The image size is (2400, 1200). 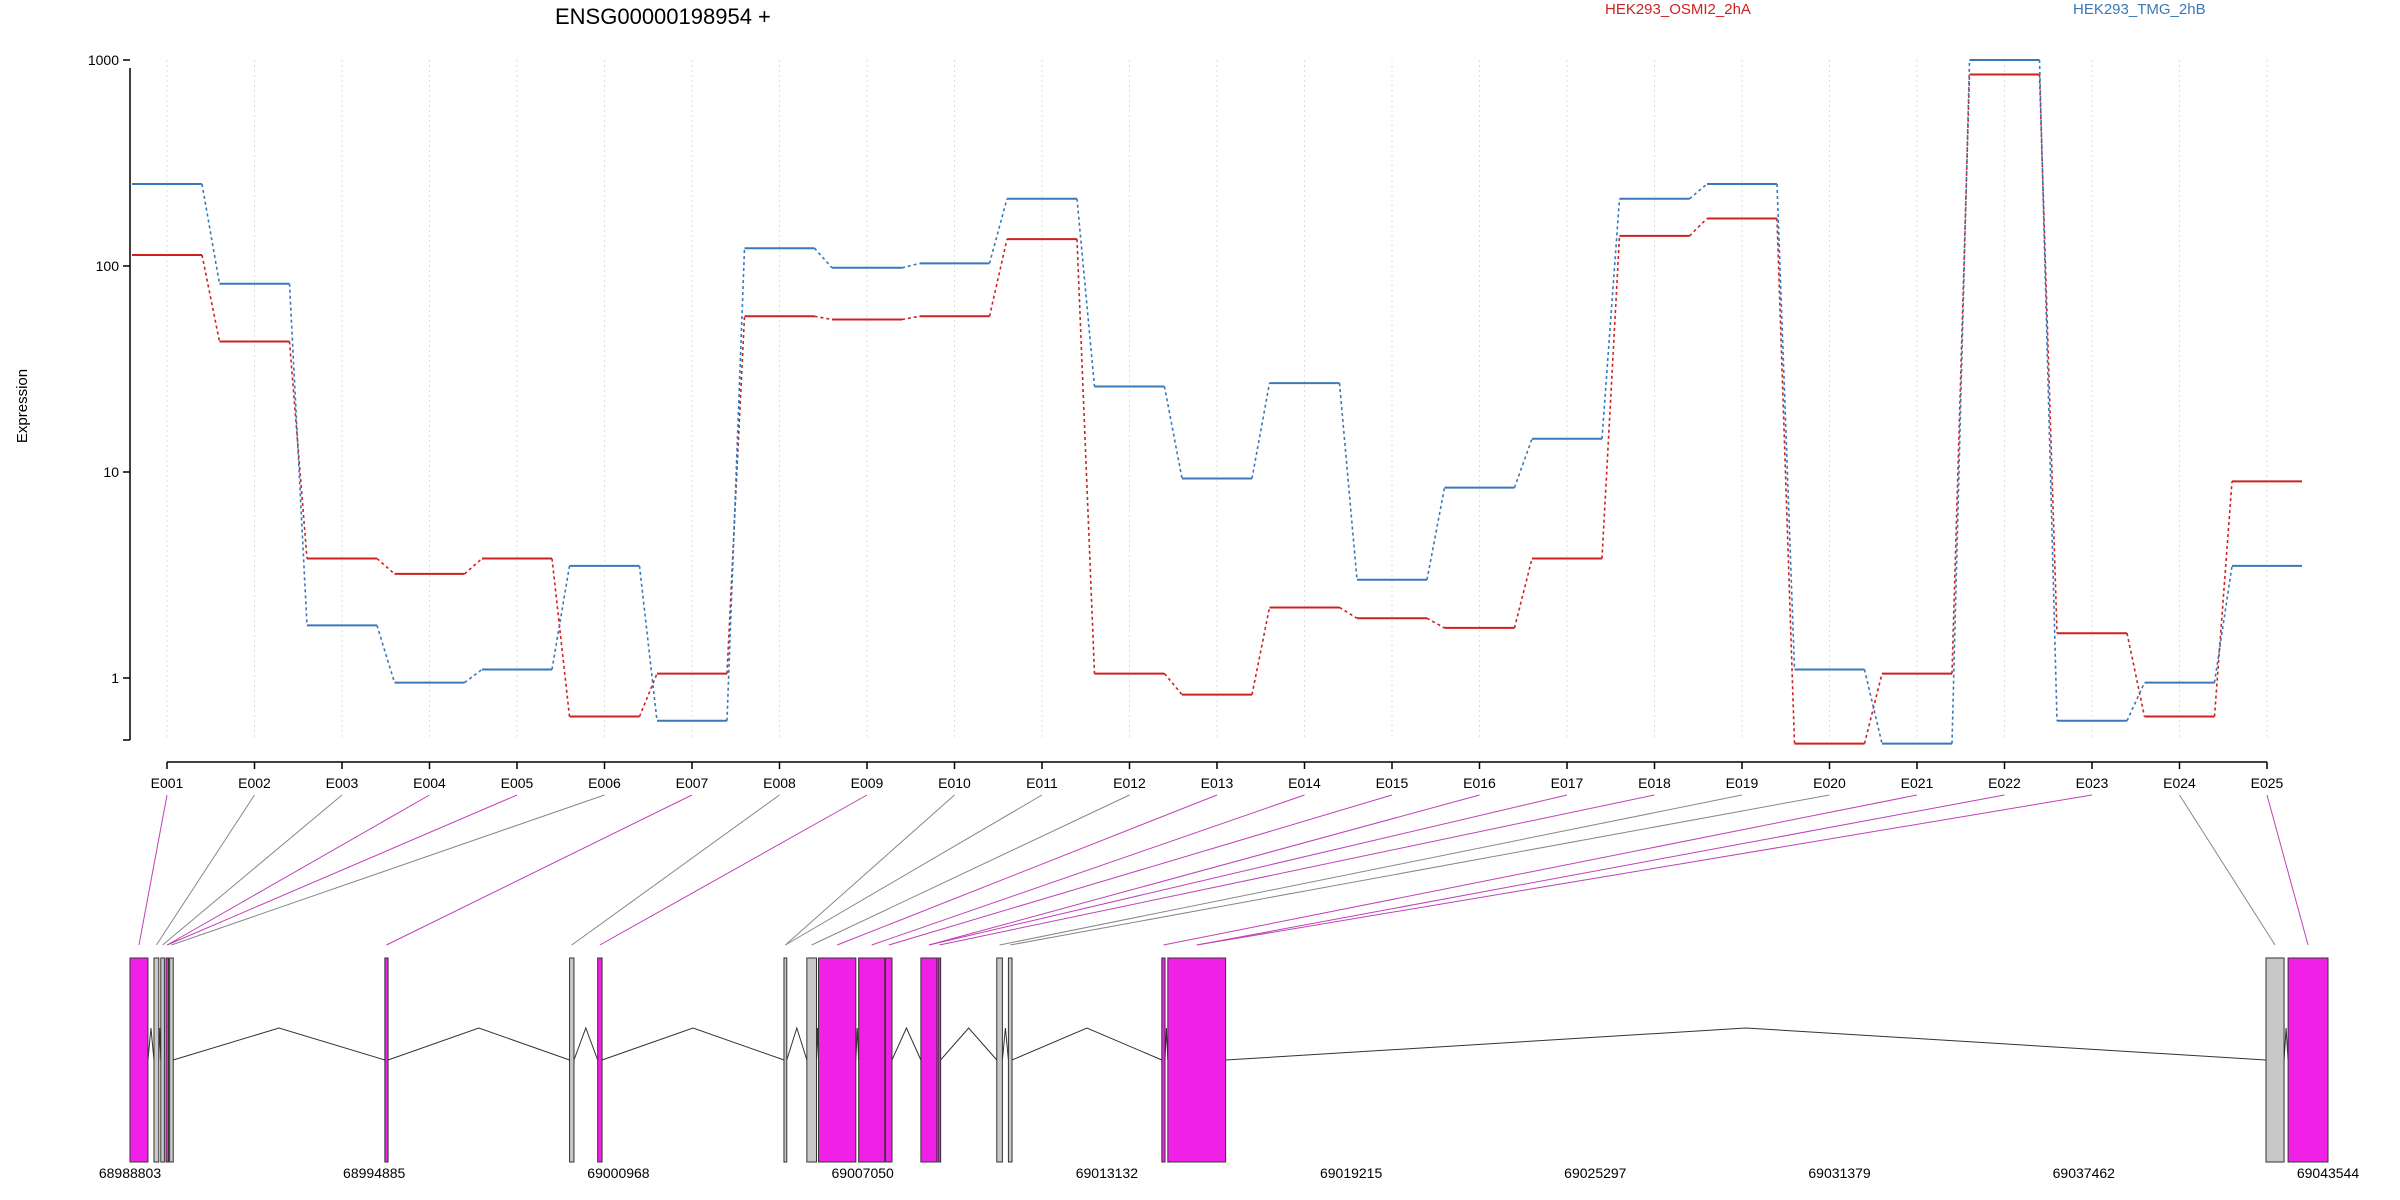 I want to click on connector-E002, so click(x=205, y=870).